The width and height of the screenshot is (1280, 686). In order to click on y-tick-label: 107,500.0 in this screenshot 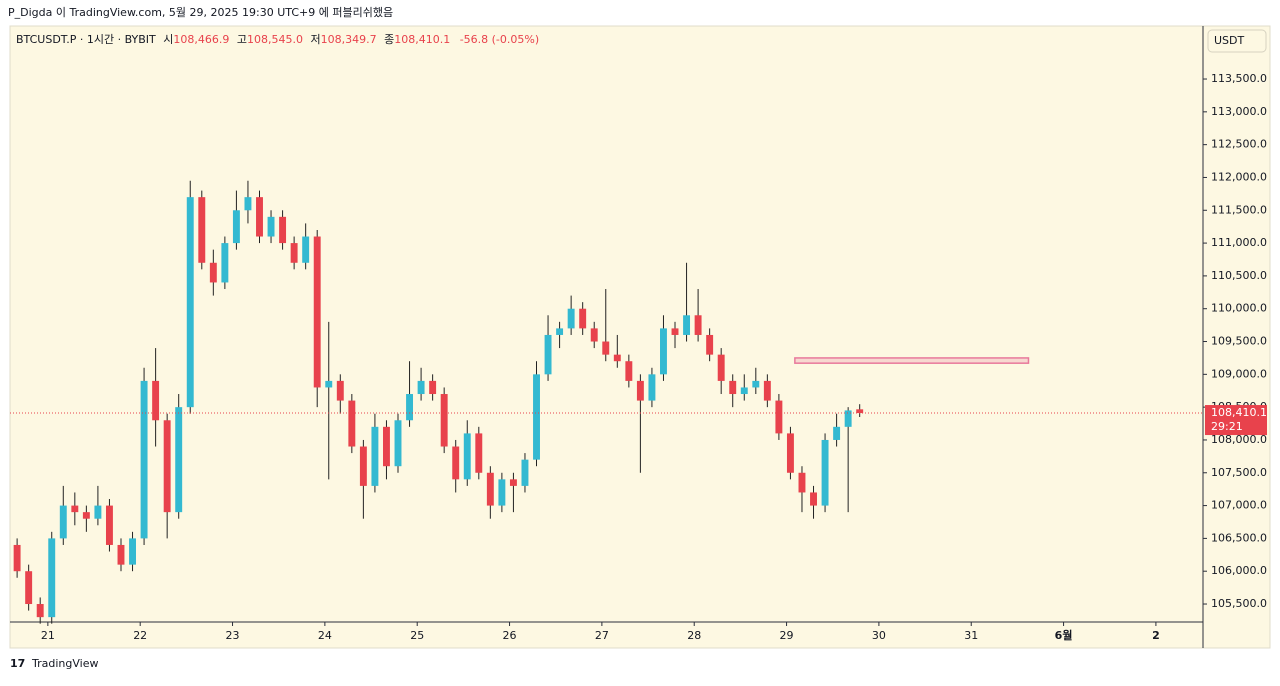, I will do `click(1239, 472)`.